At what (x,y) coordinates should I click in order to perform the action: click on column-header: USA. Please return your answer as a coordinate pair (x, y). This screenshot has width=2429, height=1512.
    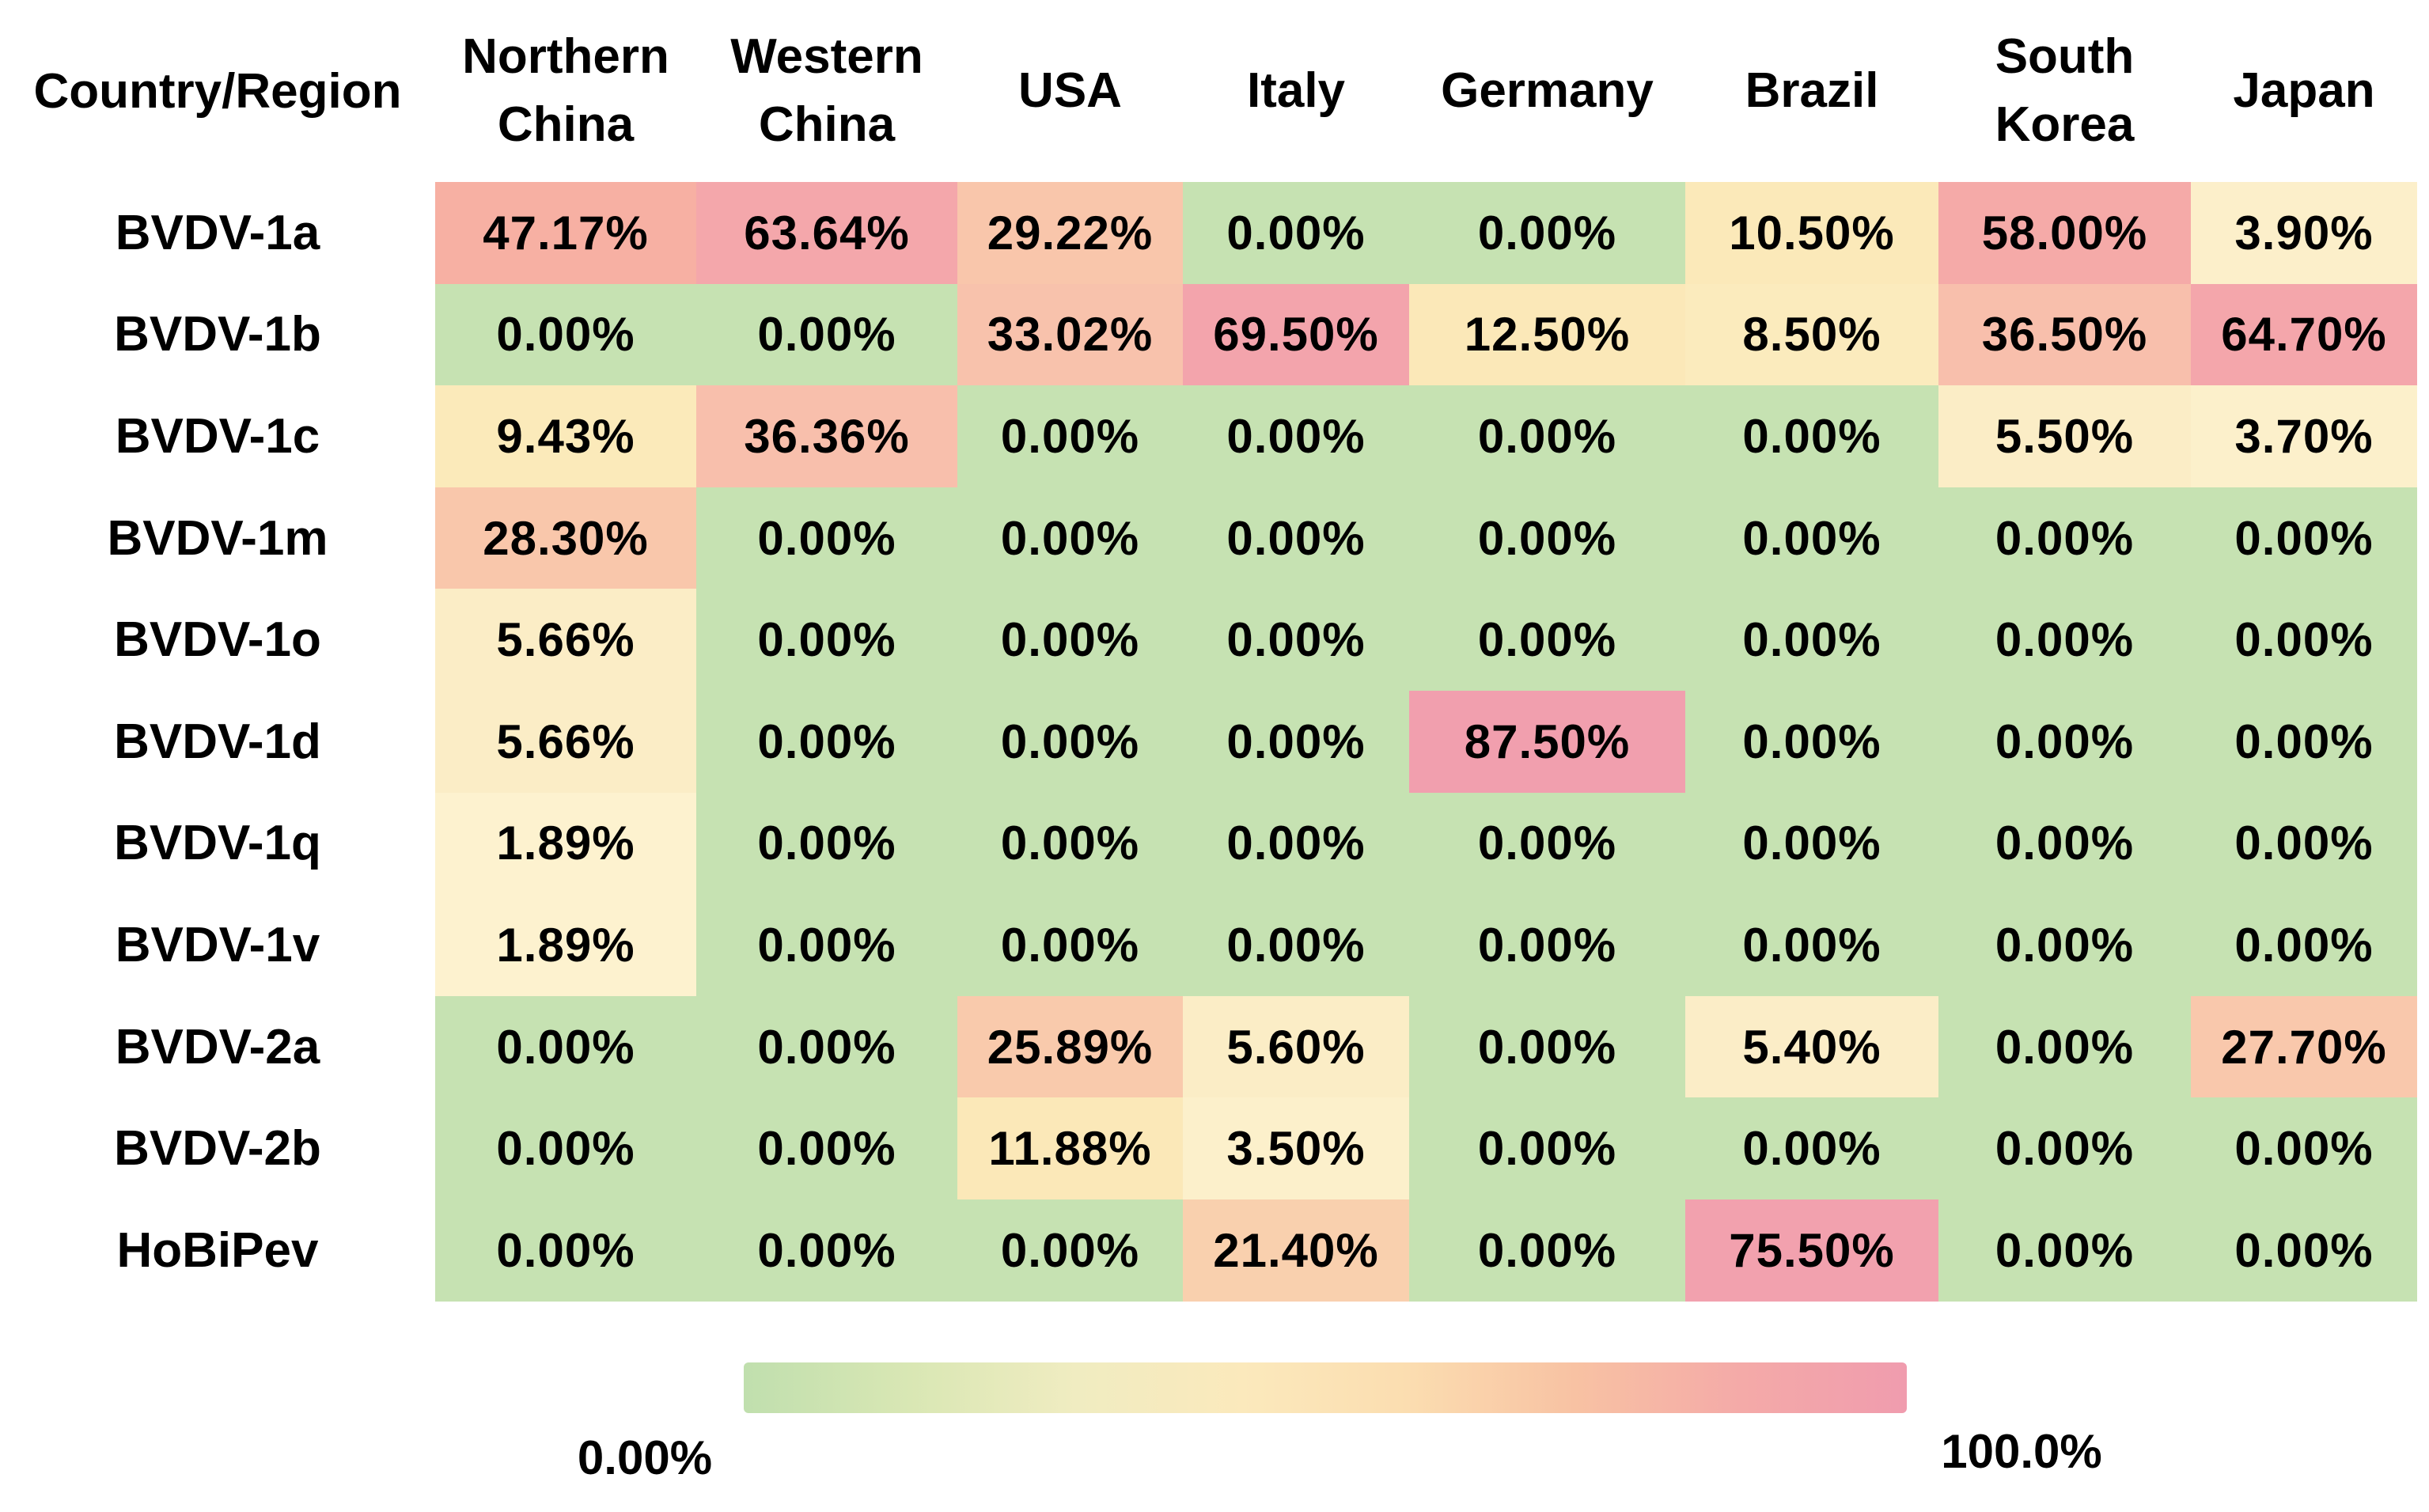
    Looking at the image, I should click on (1070, 91).